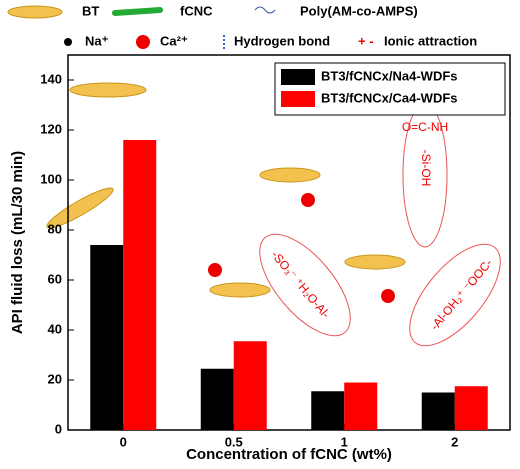 The width and height of the screenshot is (520, 469). I want to click on annotation: -Si-OH, so click(426, 168).